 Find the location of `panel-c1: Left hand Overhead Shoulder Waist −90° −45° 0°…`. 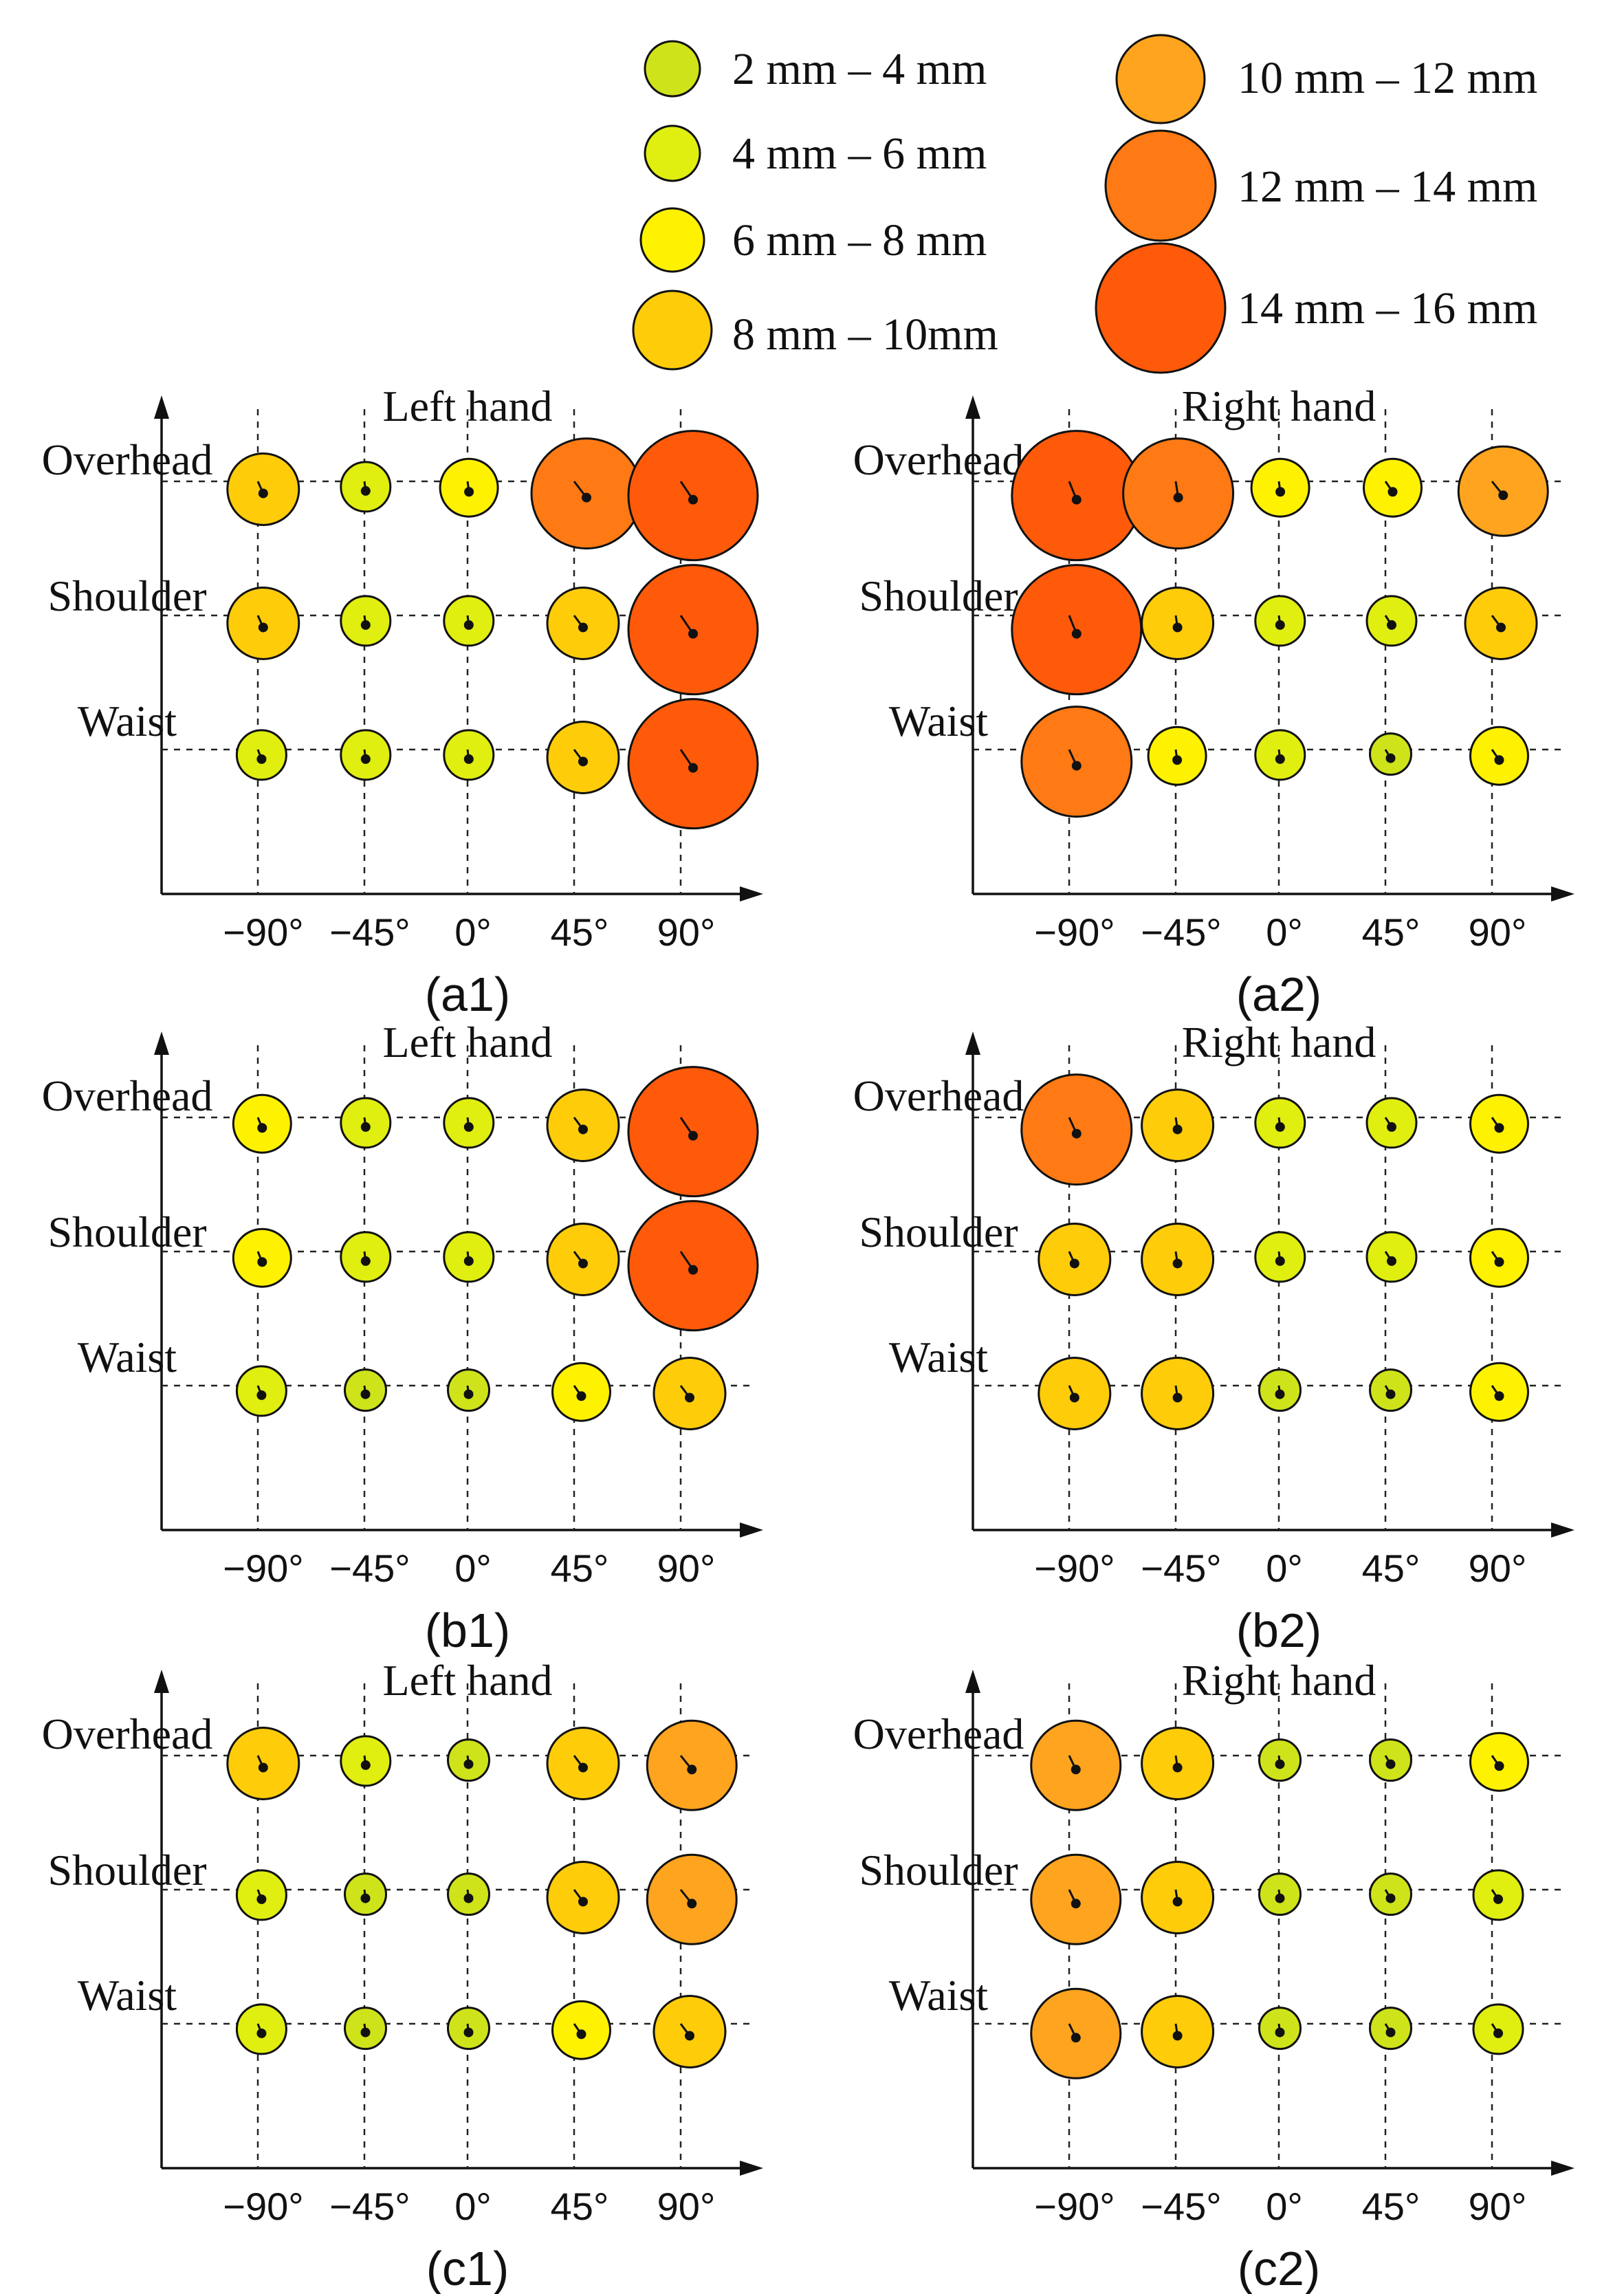

panel-c1: Left hand Overhead Shoulder Waist −90° −45° 0°… is located at coordinates (402, 1975).